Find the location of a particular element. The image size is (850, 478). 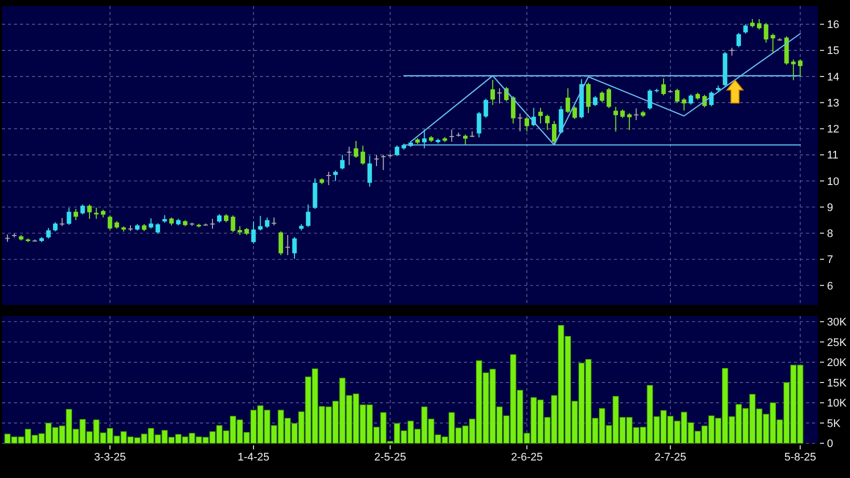

y-tick-label: 5K is located at coordinates (834, 424).